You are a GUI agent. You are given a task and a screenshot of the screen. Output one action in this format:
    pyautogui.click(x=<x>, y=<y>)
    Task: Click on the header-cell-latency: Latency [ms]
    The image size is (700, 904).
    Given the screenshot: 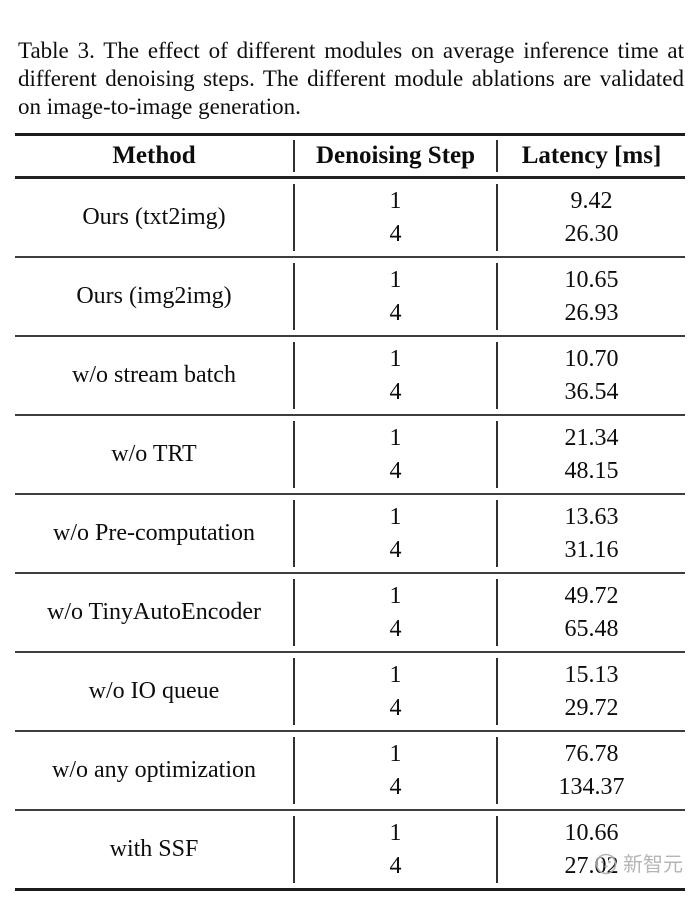 What is the action you would take?
    pyautogui.click(x=591, y=156)
    